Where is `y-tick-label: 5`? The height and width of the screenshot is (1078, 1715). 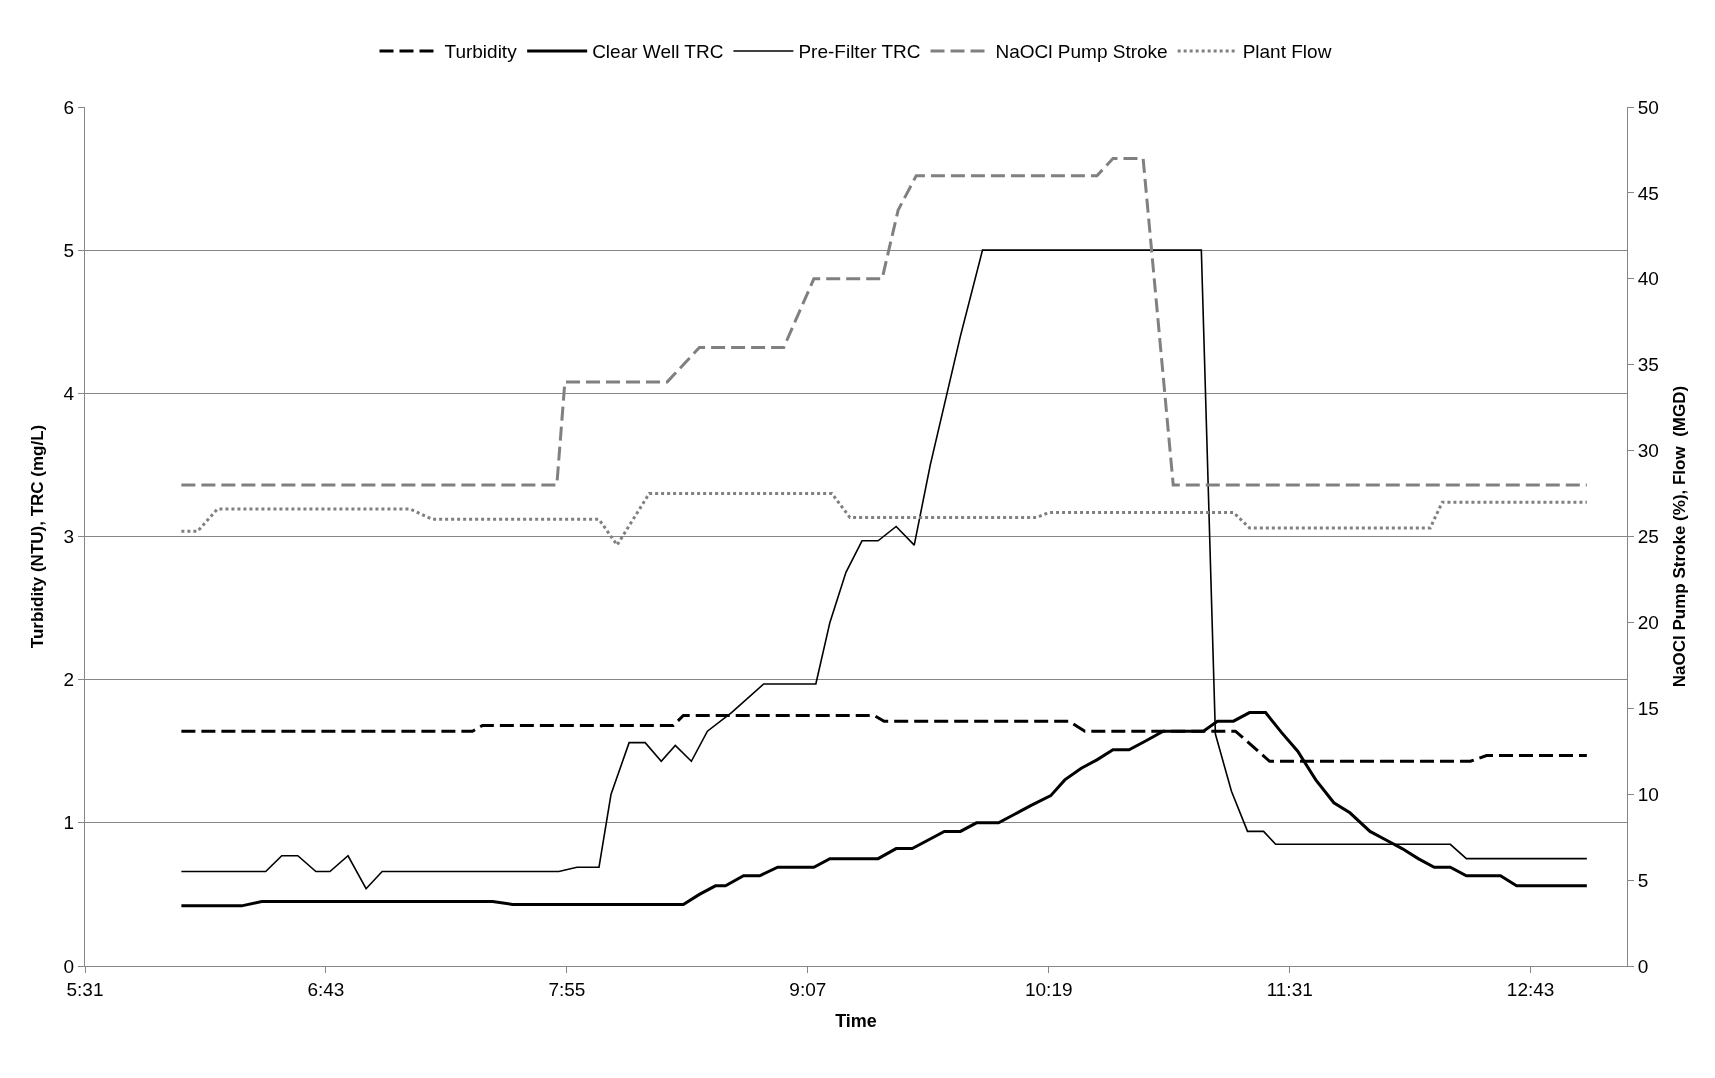
y-tick-label: 5 is located at coordinates (69, 250).